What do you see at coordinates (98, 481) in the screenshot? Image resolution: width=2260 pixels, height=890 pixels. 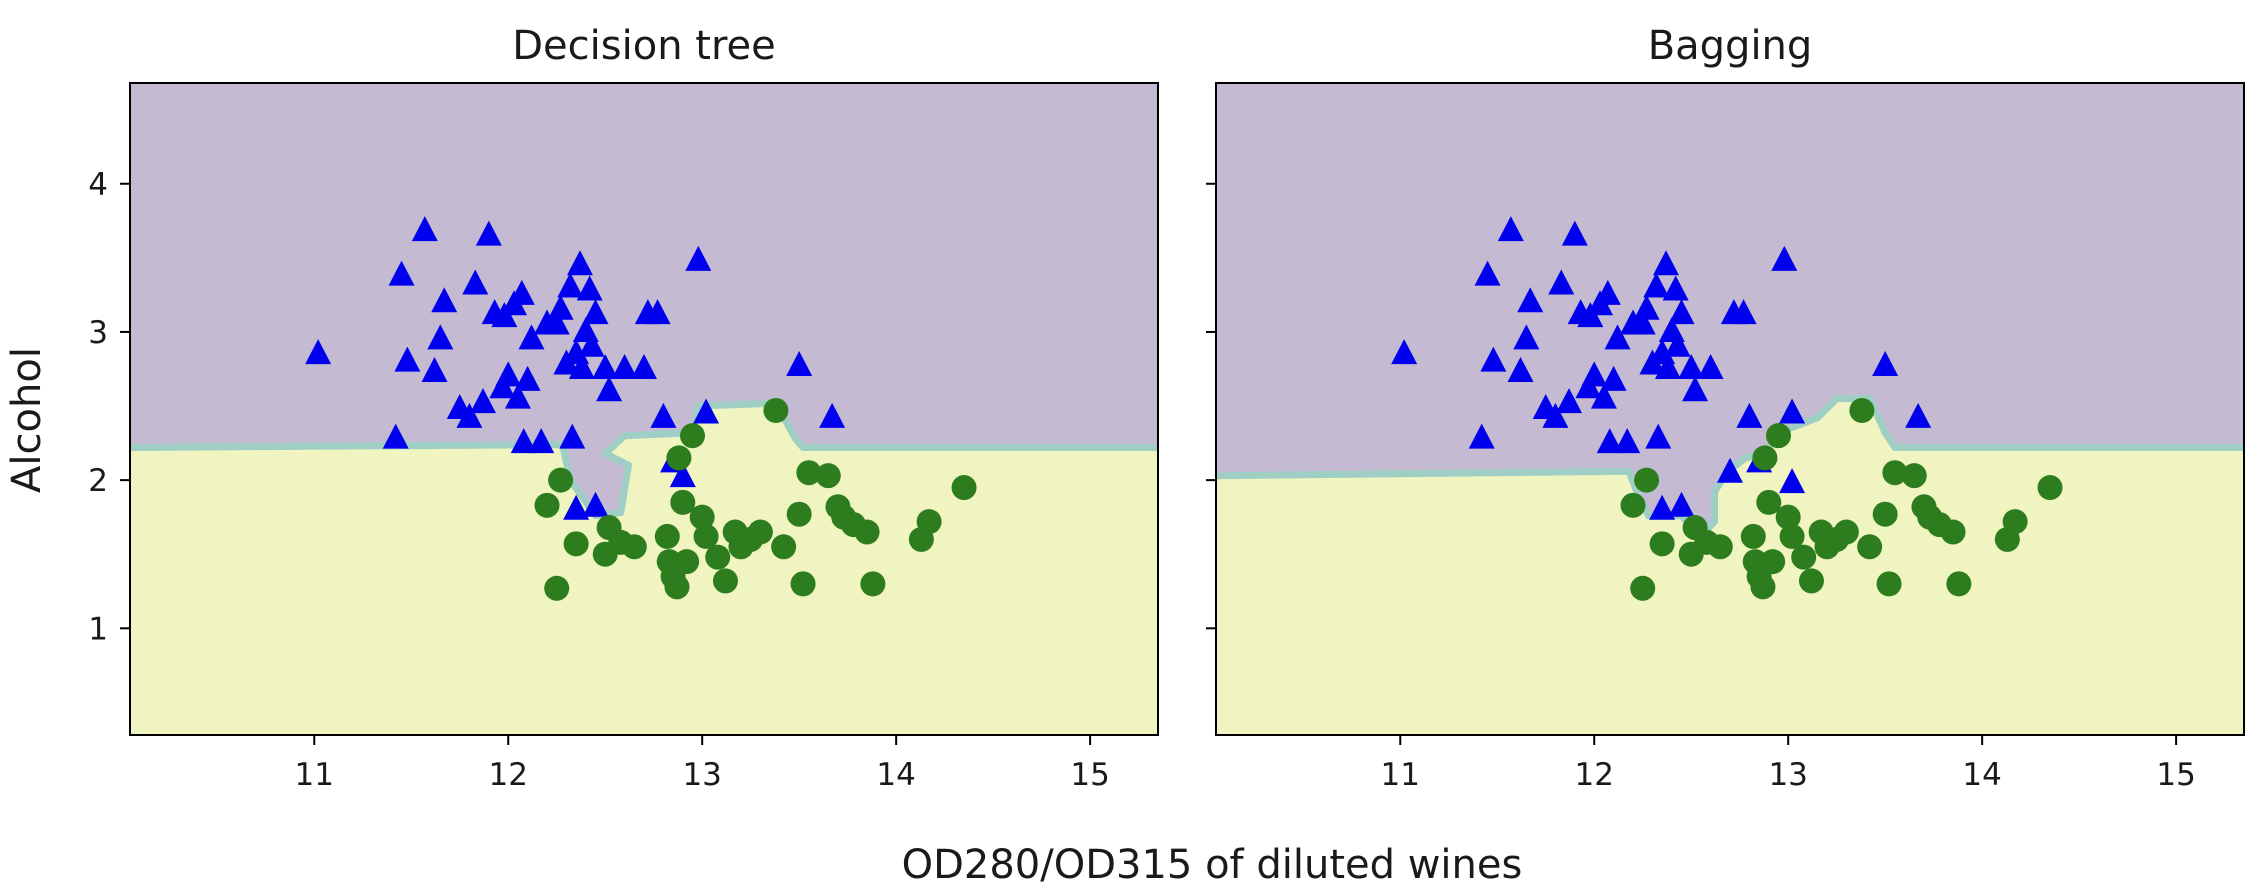 I see `y-tick-label: 2` at bounding box center [98, 481].